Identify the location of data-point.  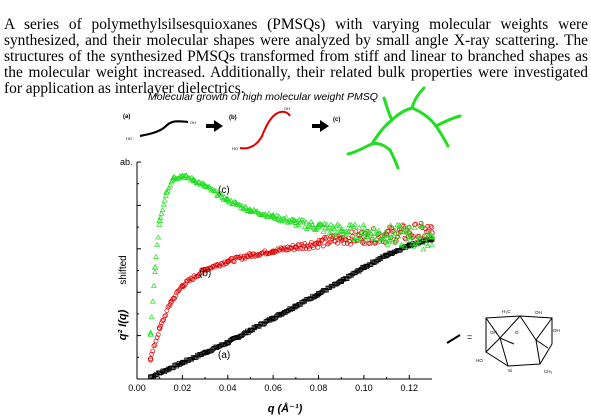
(155, 266).